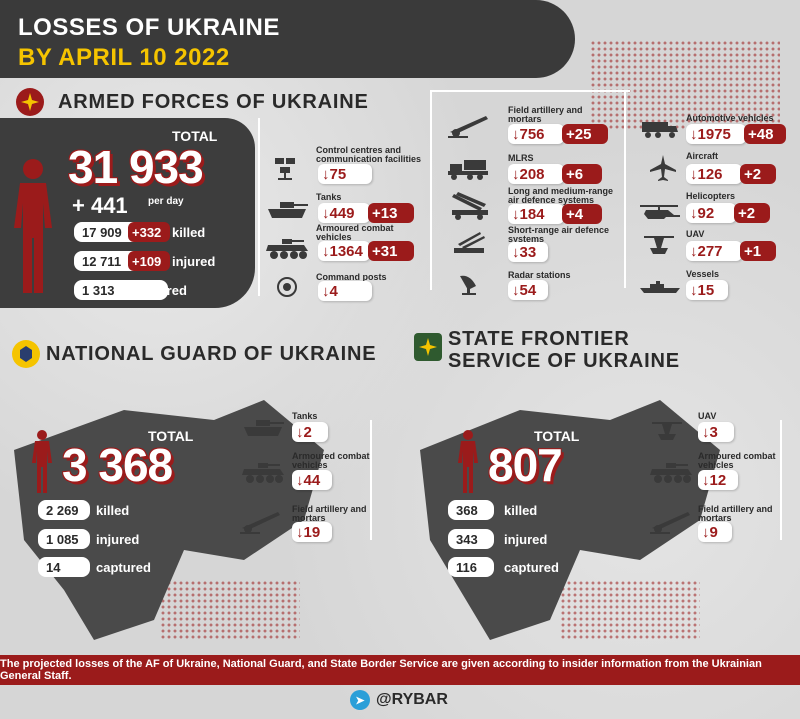 The height and width of the screenshot is (719, 800). Describe the element at coordinates (213, 102) in the screenshot. I see `afu-section-title: ARMED FORCES OF UKRAINE` at that location.